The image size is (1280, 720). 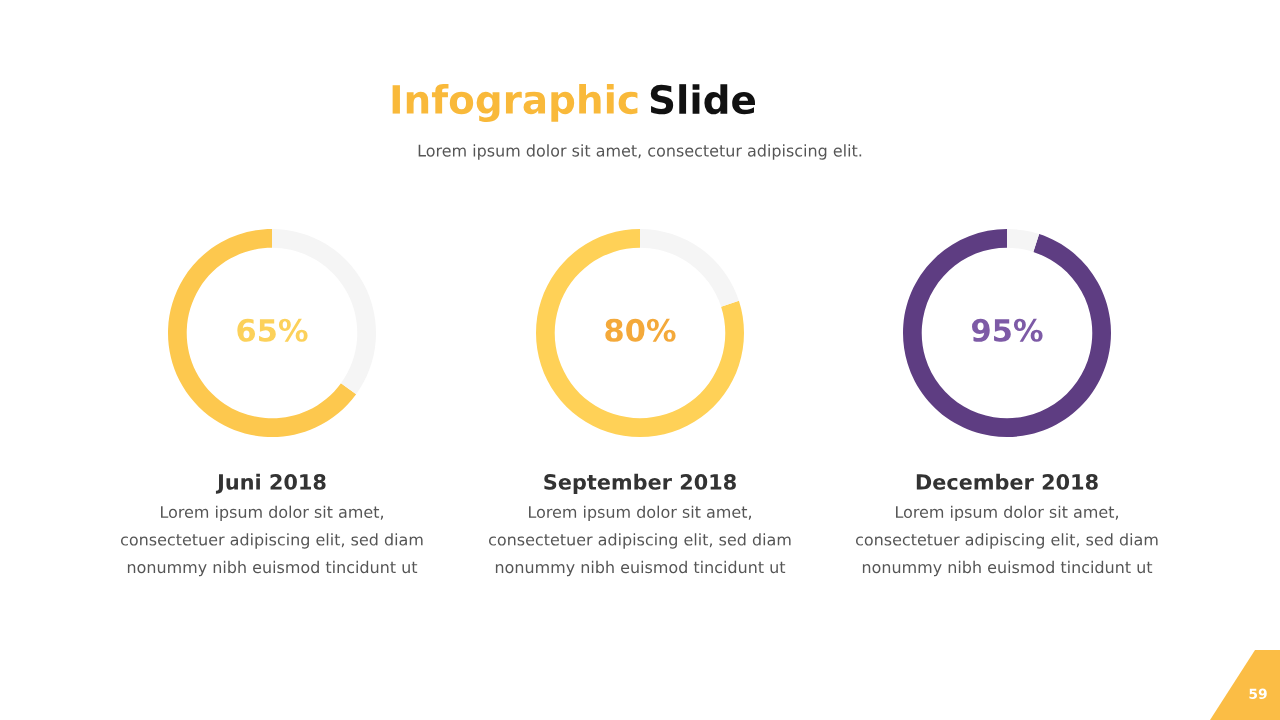 I want to click on text: Lorem ipsum dolor sit amet, consectetur adipiscing elit., so click(x=640, y=152).